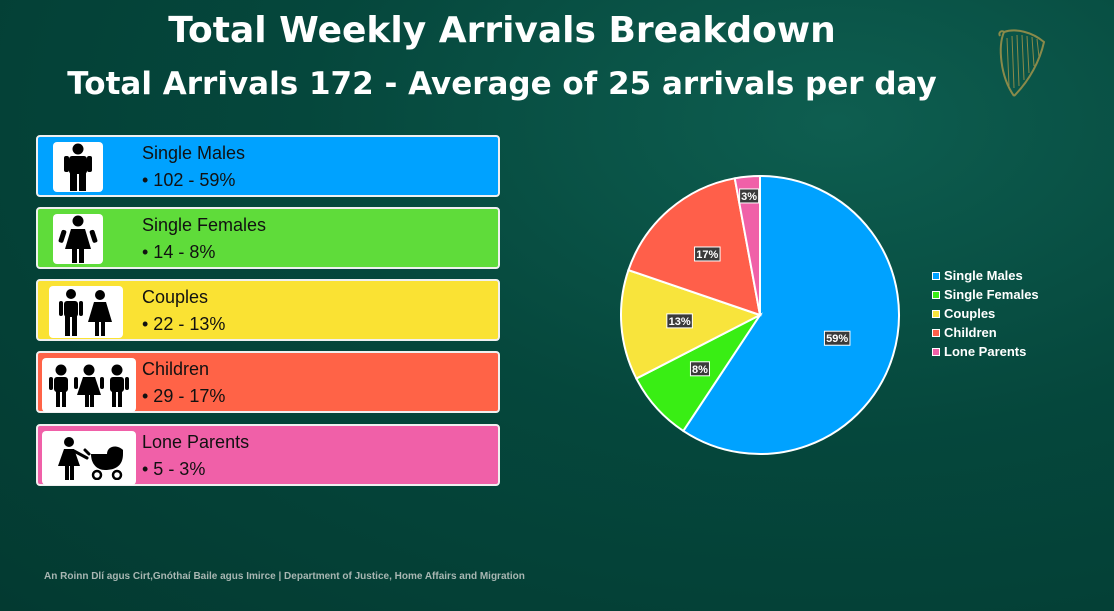 The image size is (1114, 611). What do you see at coordinates (196, 442) in the screenshot?
I see `category-label: Lone Parents` at bounding box center [196, 442].